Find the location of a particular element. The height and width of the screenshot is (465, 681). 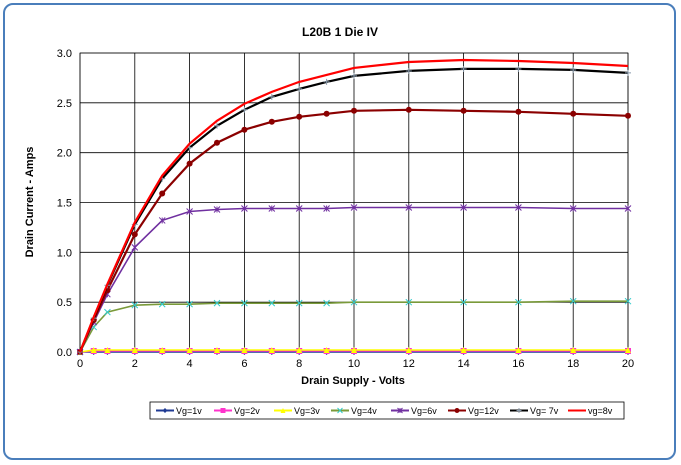

x-tick-label: 10 is located at coordinates (354, 364).